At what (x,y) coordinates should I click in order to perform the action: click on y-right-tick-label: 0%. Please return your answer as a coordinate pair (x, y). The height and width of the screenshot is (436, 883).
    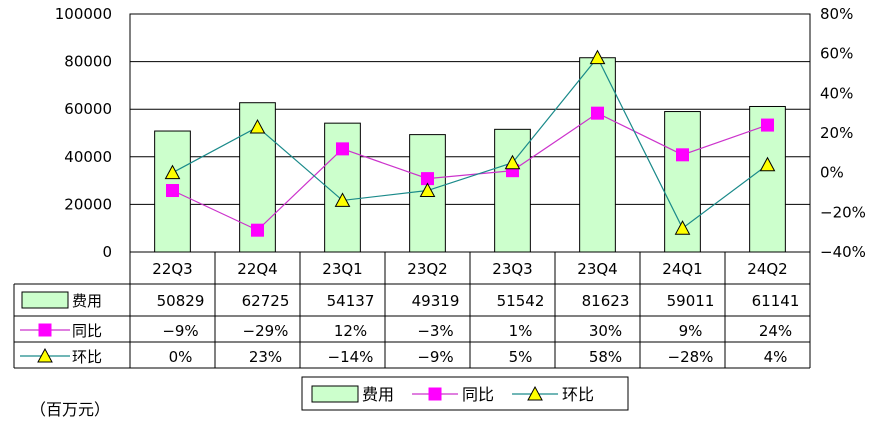
    Looking at the image, I should click on (832, 173).